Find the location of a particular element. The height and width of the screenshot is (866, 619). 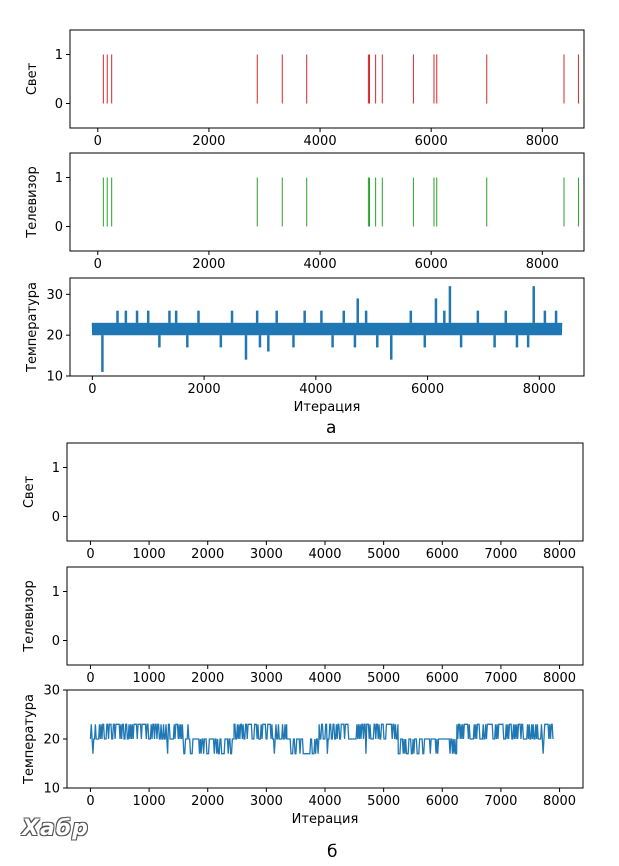

series-line is located at coordinates (321, 739).